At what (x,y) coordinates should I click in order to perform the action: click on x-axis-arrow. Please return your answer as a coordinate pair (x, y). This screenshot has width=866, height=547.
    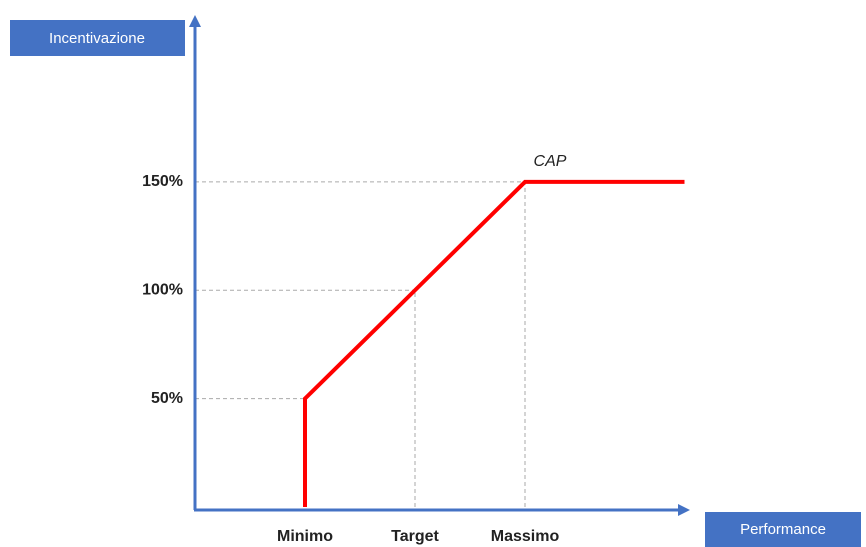
    Looking at the image, I should click on (684, 510).